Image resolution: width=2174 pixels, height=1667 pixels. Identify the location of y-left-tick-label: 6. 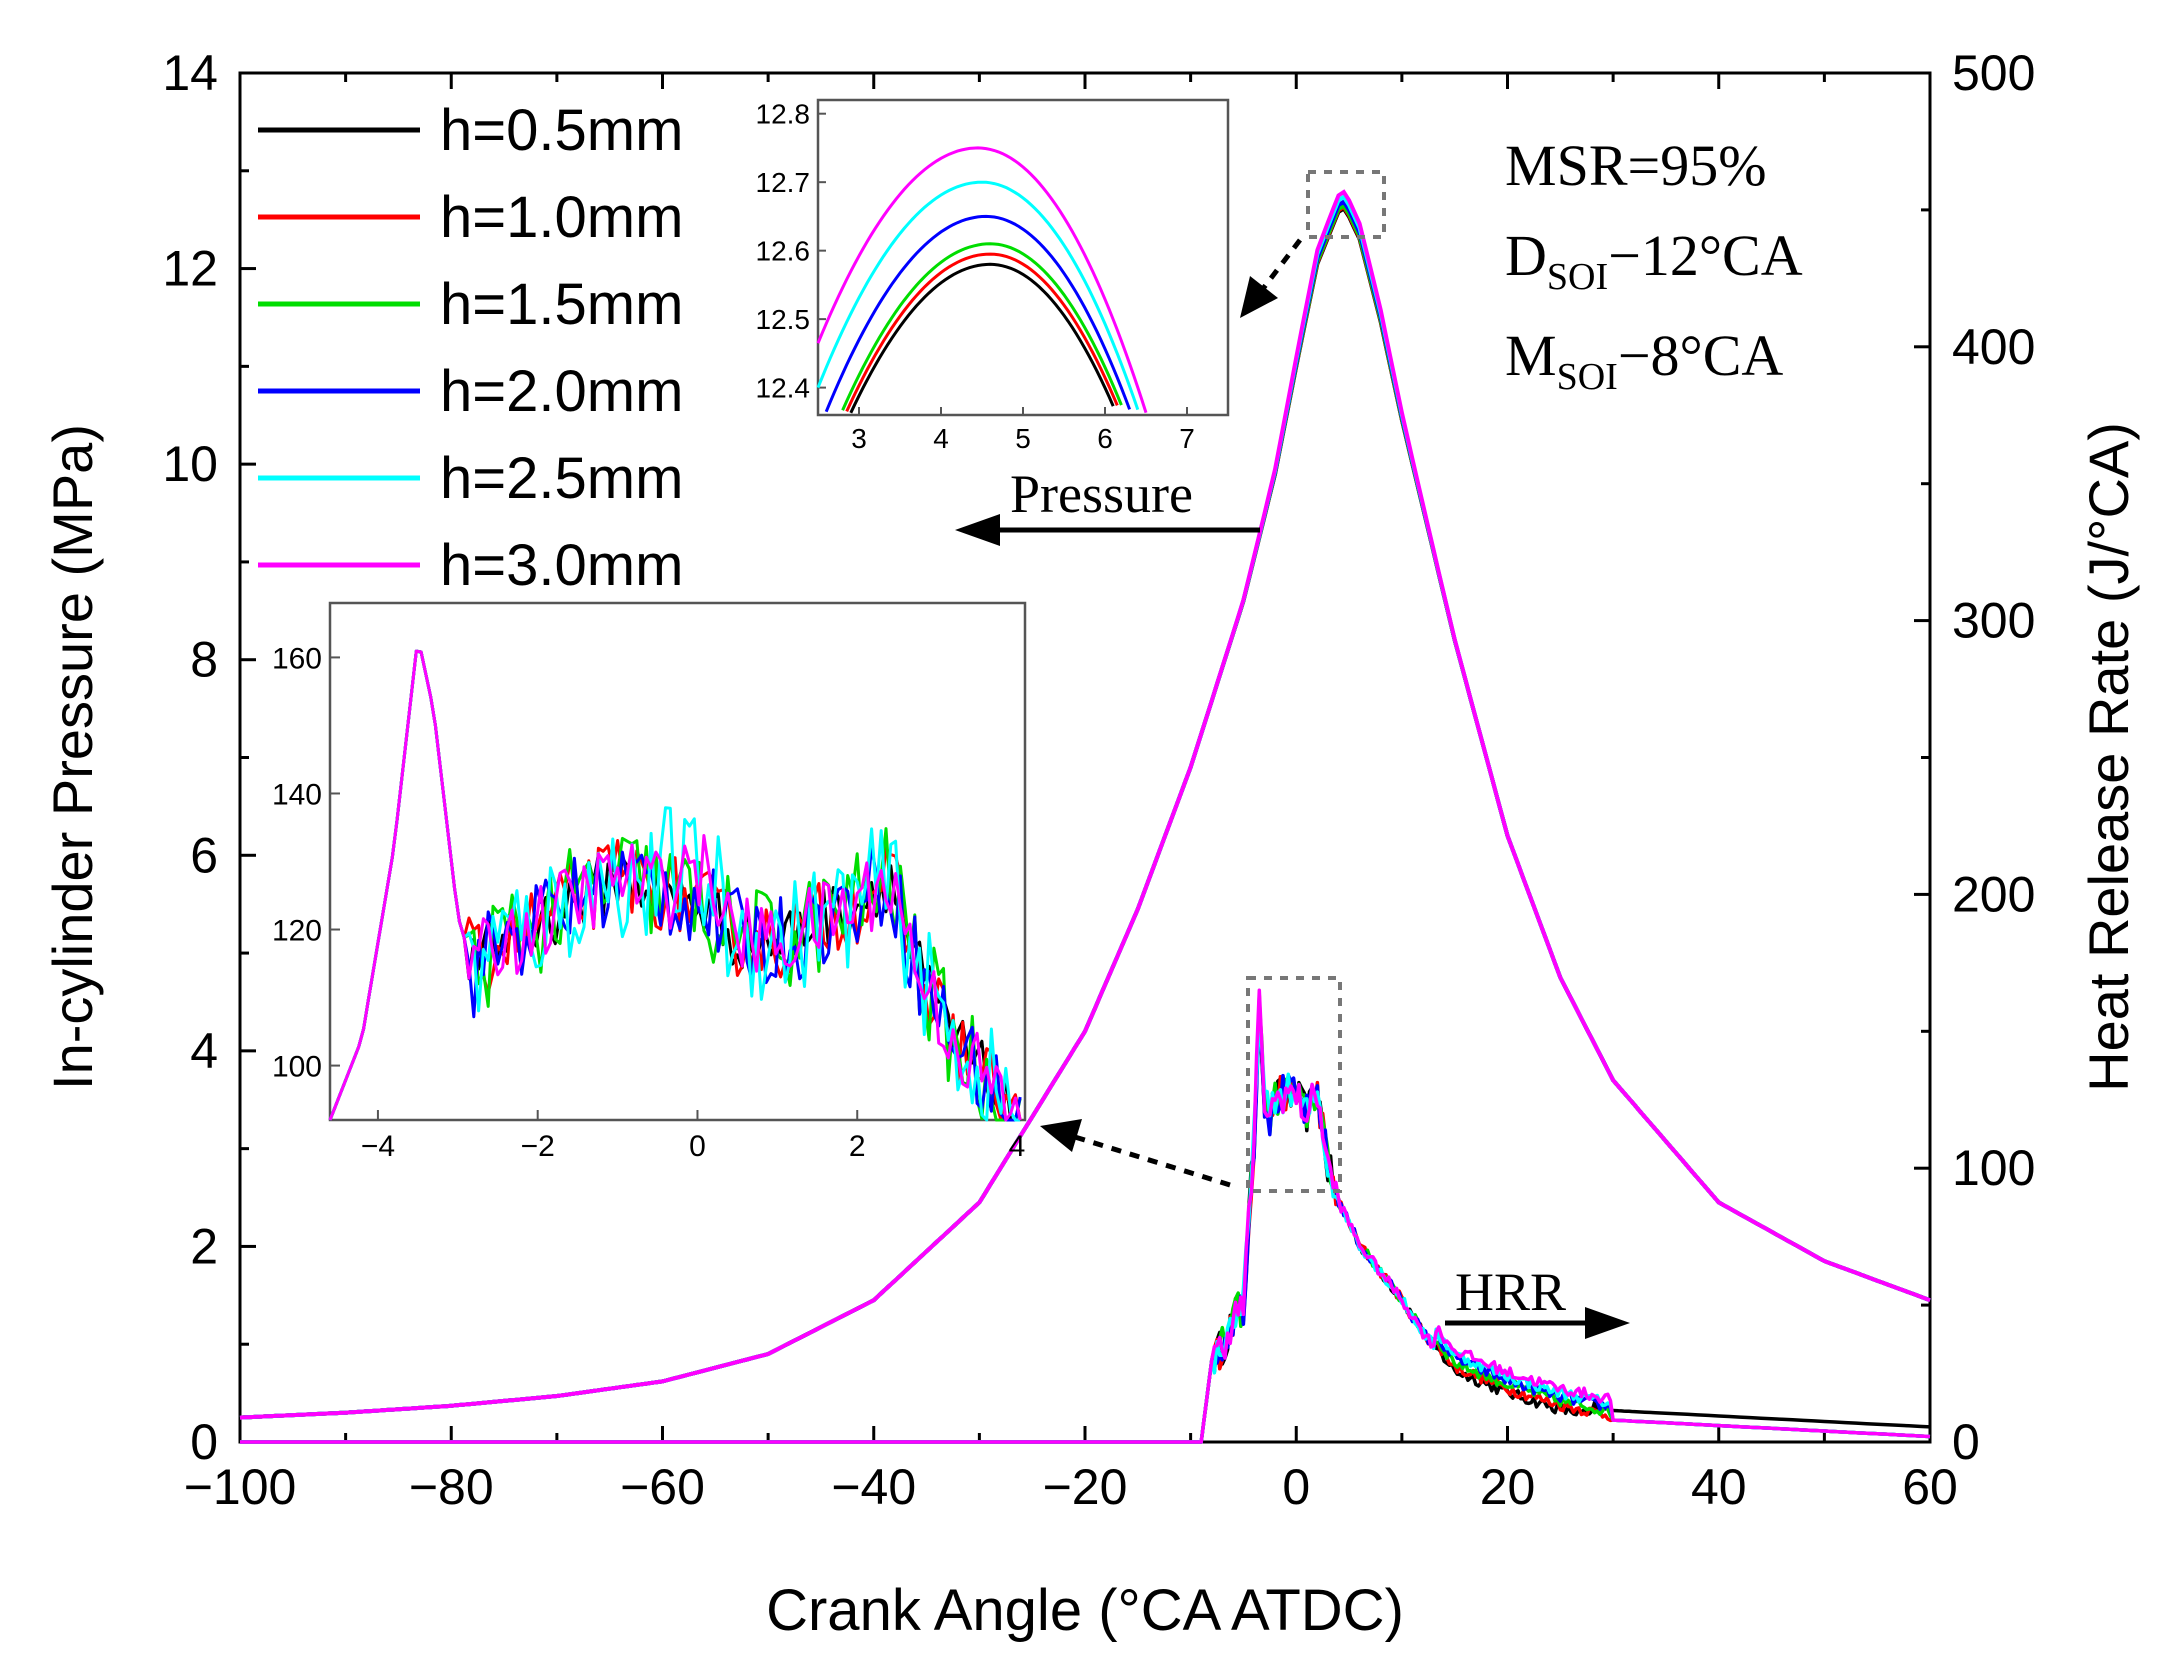
(204, 855).